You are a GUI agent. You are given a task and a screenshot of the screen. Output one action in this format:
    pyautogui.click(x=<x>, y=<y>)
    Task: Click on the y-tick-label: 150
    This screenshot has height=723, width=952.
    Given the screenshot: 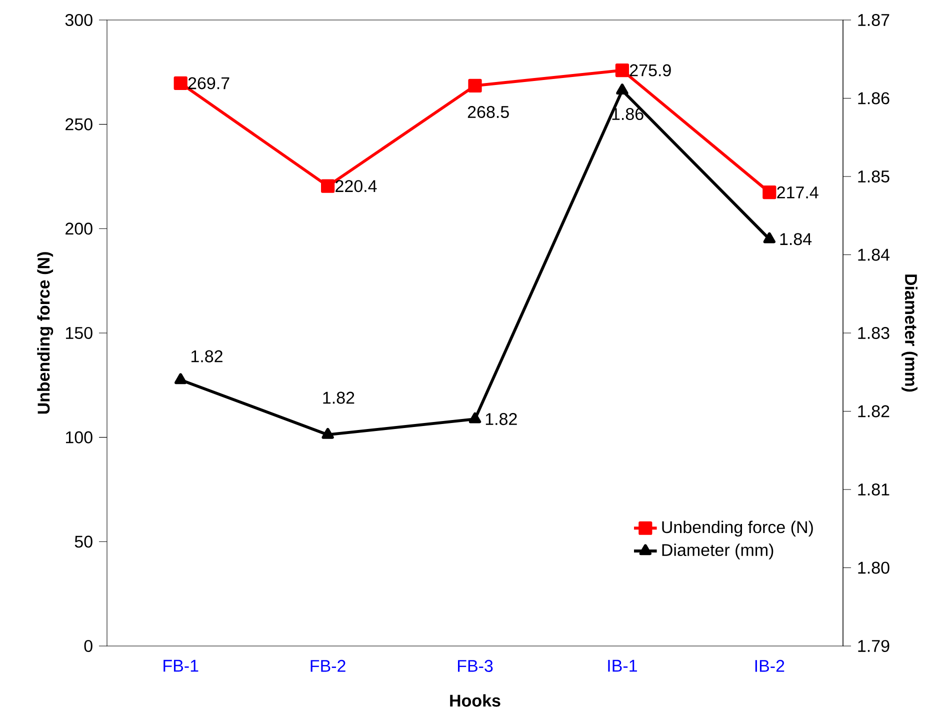 What is the action you would take?
    pyautogui.click(x=79, y=333)
    